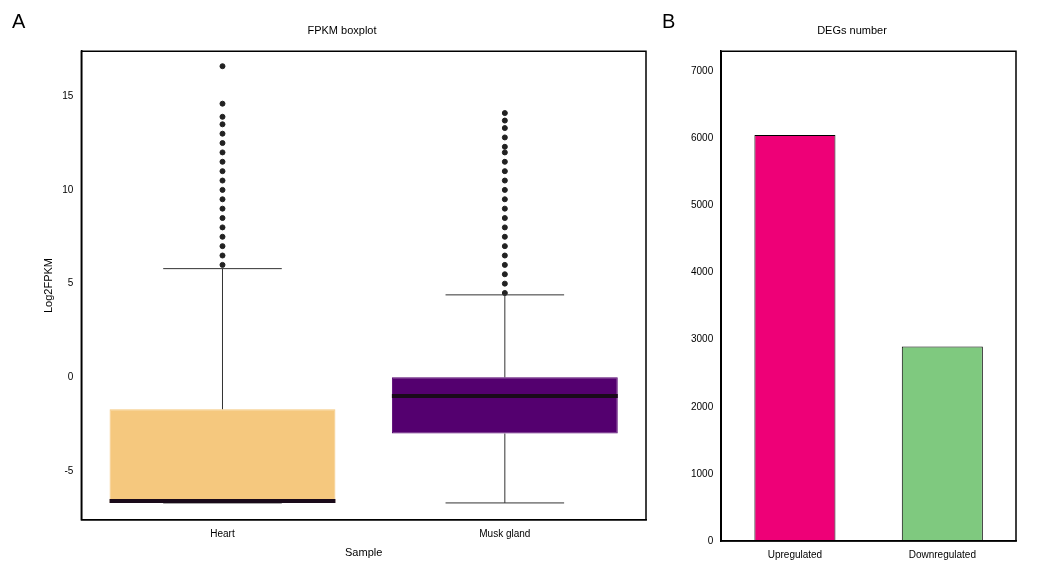 The image size is (1041, 578). Describe the element at coordinates (702, 339) in the screenshot. I see `y-tick-label: 3000` at that location.